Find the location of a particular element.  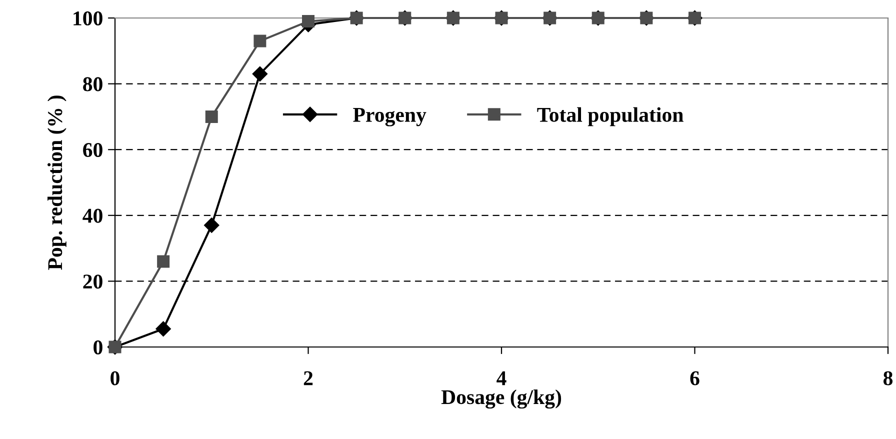

x-tick-label: 8 is located at coordinates (888, 378).